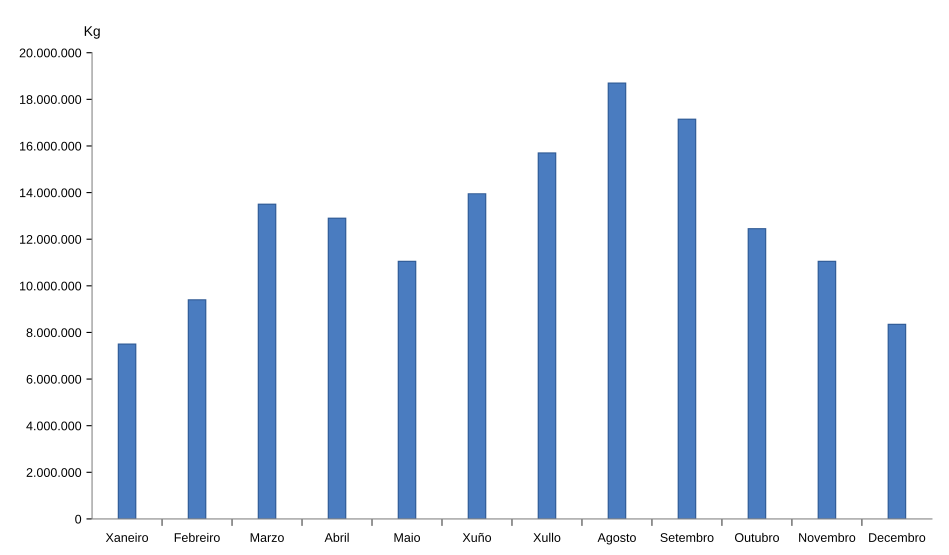 The width and height of the screenshot is (949, 555). I want to click on y-tick-label: 16.000.000, so click(51, 146).